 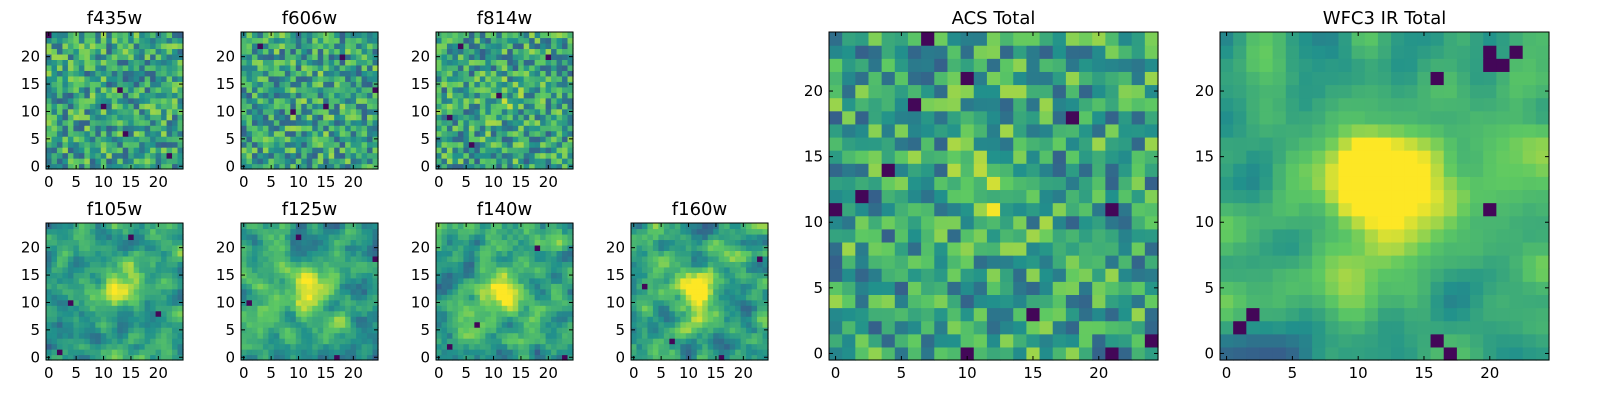 What do you see at coordinates (225, 275) in the screenshot?
I see `y-tick-label: 15` at bounding box center [225, 275].